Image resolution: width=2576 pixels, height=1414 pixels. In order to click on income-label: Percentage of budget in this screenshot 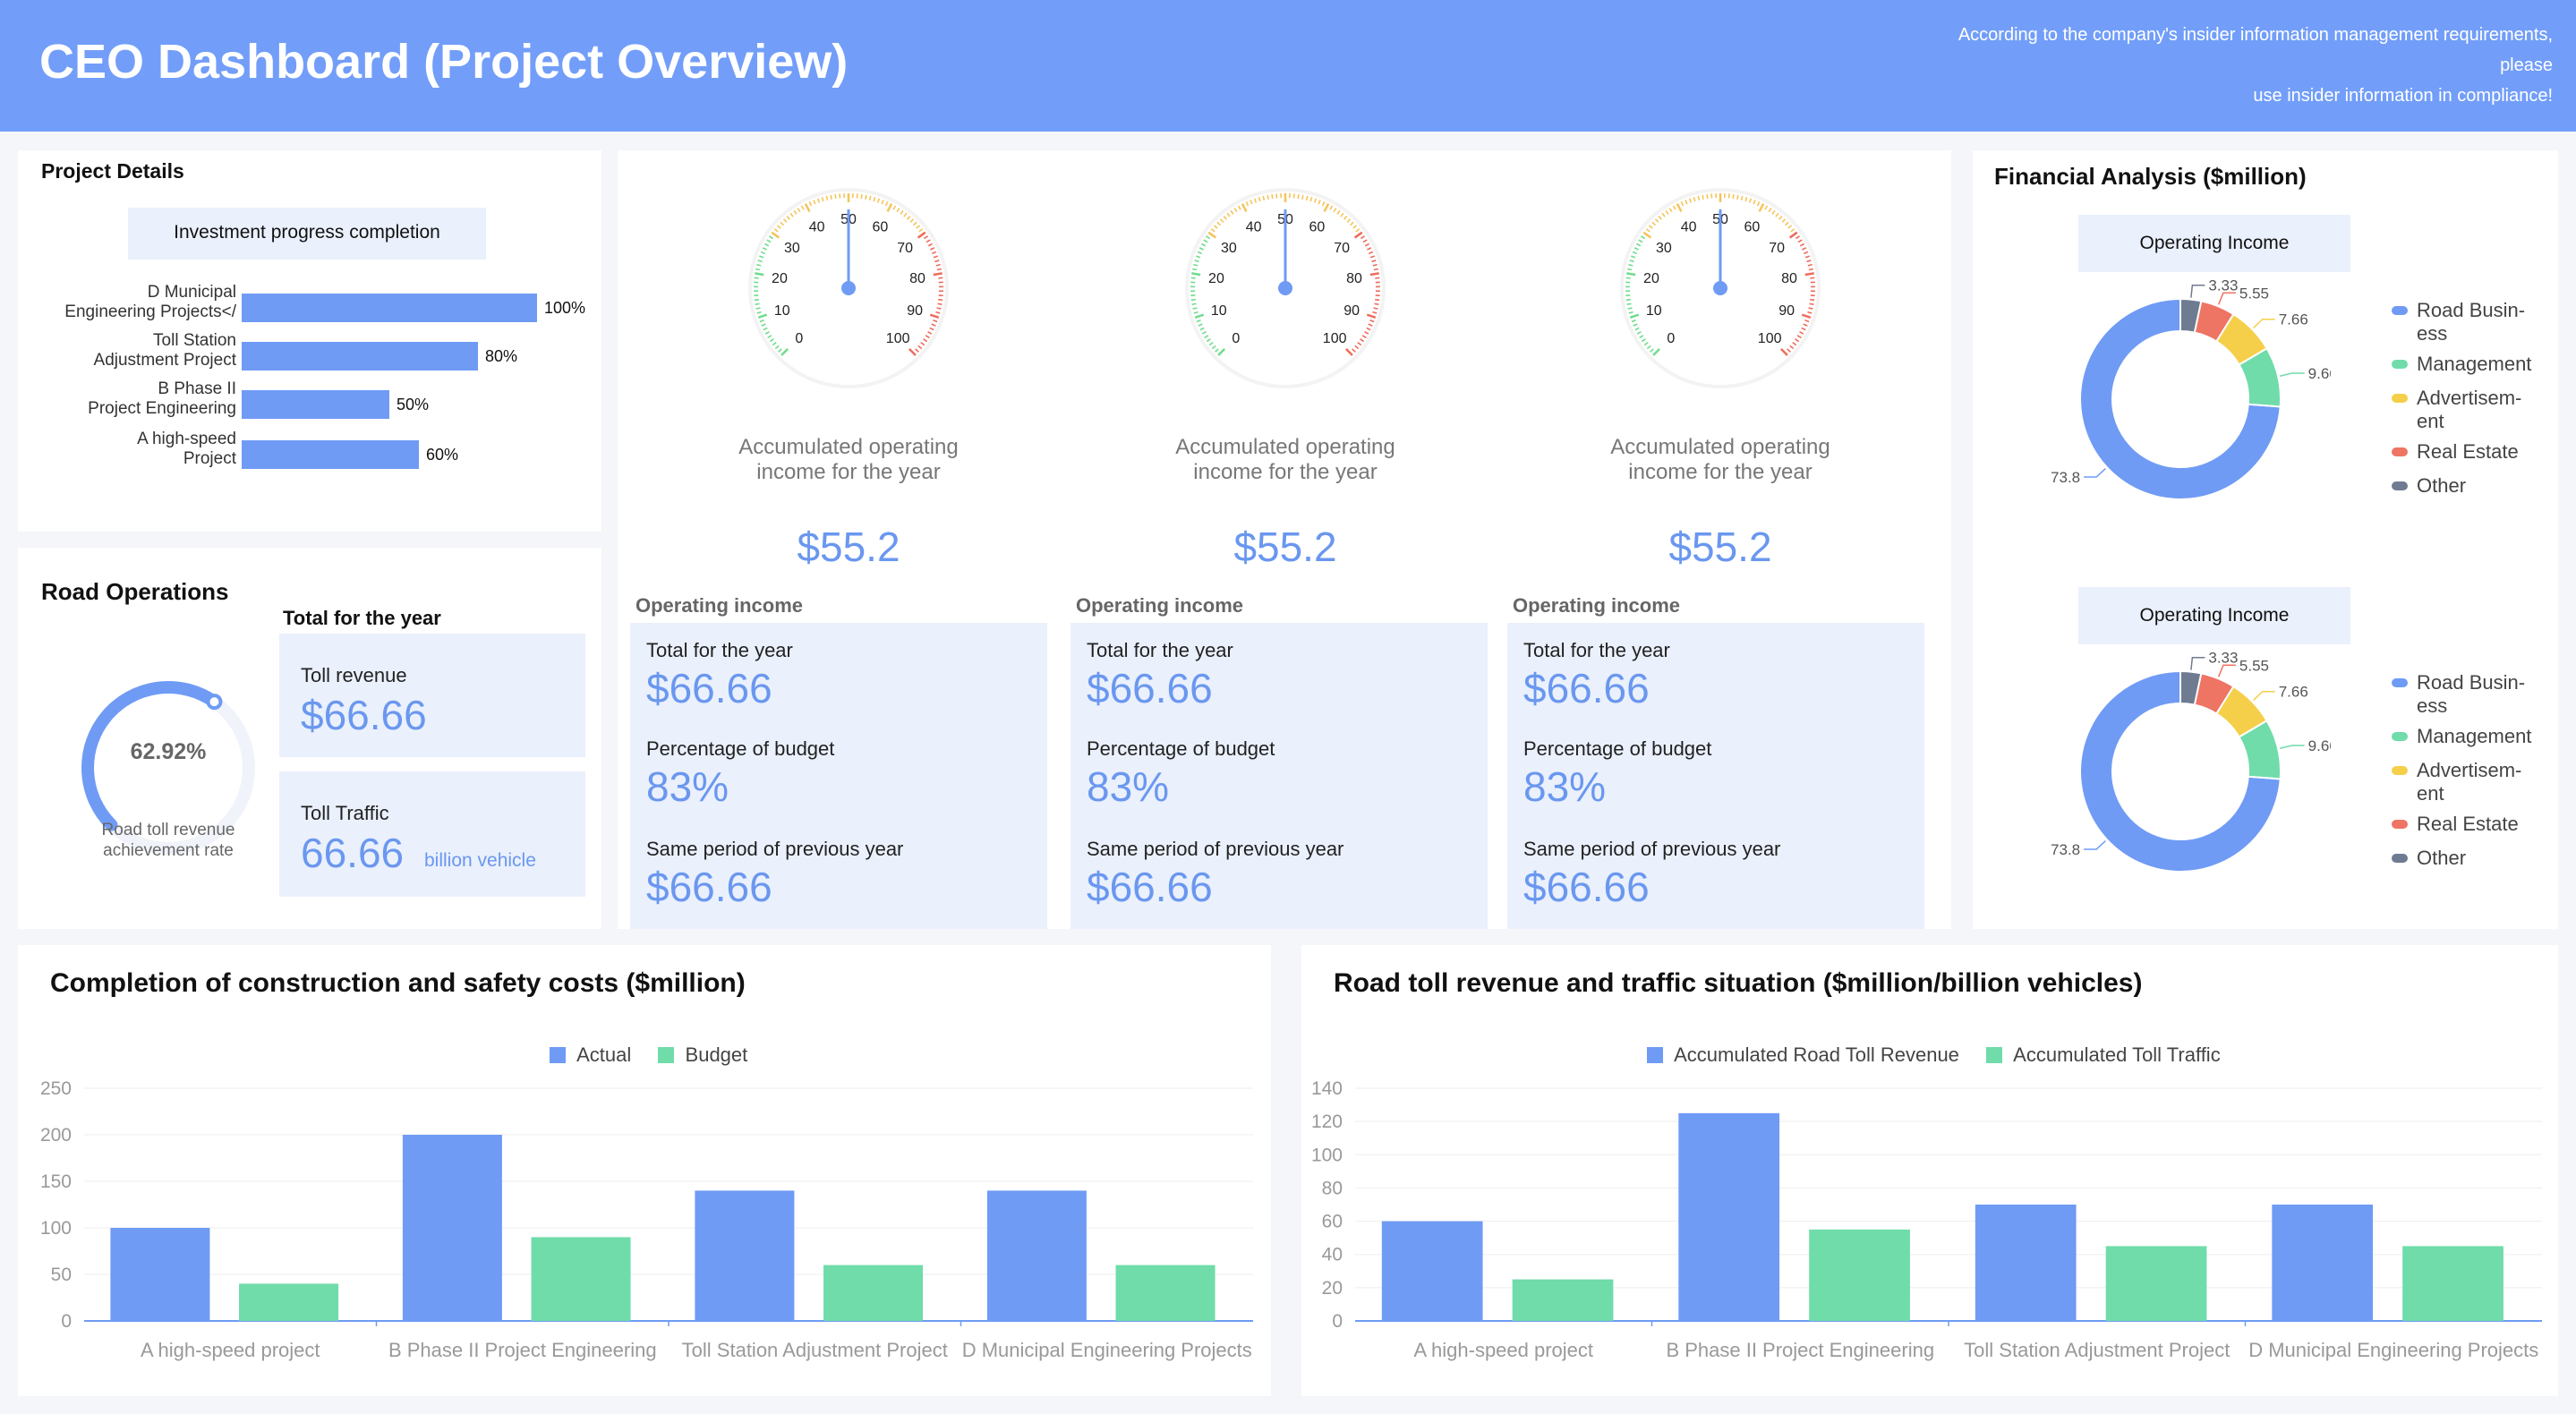, I will do `click(1617, 748)`.